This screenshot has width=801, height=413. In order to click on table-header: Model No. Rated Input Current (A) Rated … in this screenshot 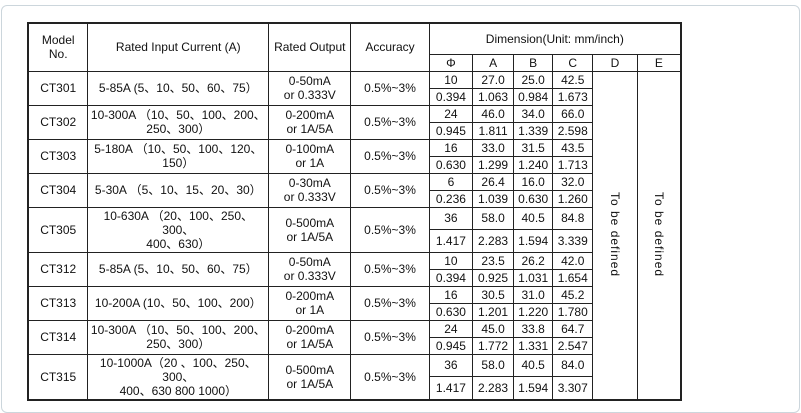, I will do `click(354, 47)`.